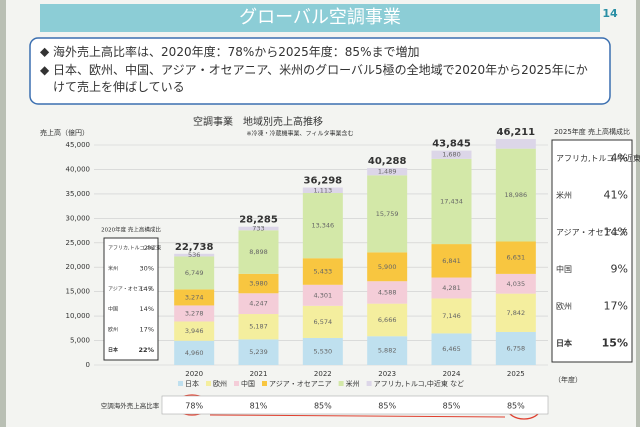 The height and width of the screenshot is (427, 640). What do you see at coordinates (78, 316) in the screenshot?
I see `y-tick-label: 10,000` at bounding box center [78, 316].